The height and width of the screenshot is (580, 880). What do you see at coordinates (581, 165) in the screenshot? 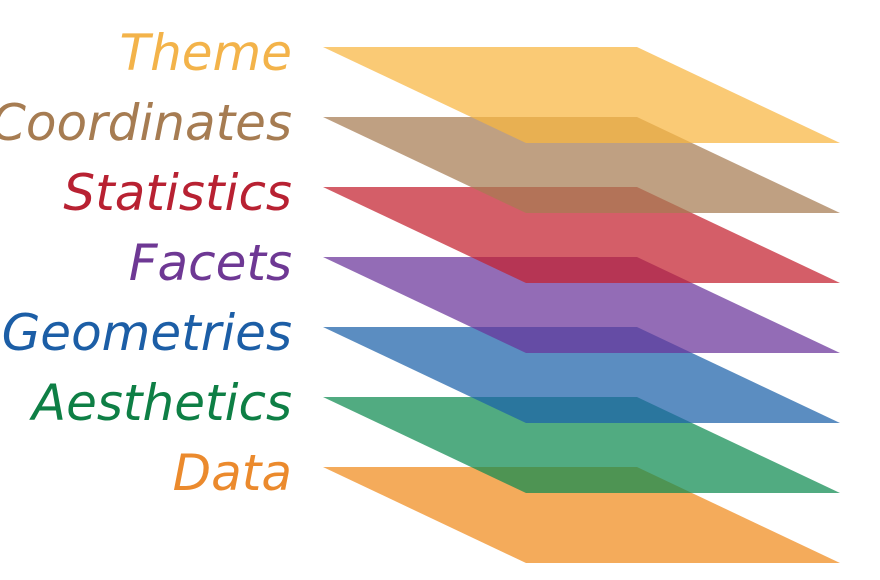
I see `plane-coordinates` at bounding box center [581, 165].